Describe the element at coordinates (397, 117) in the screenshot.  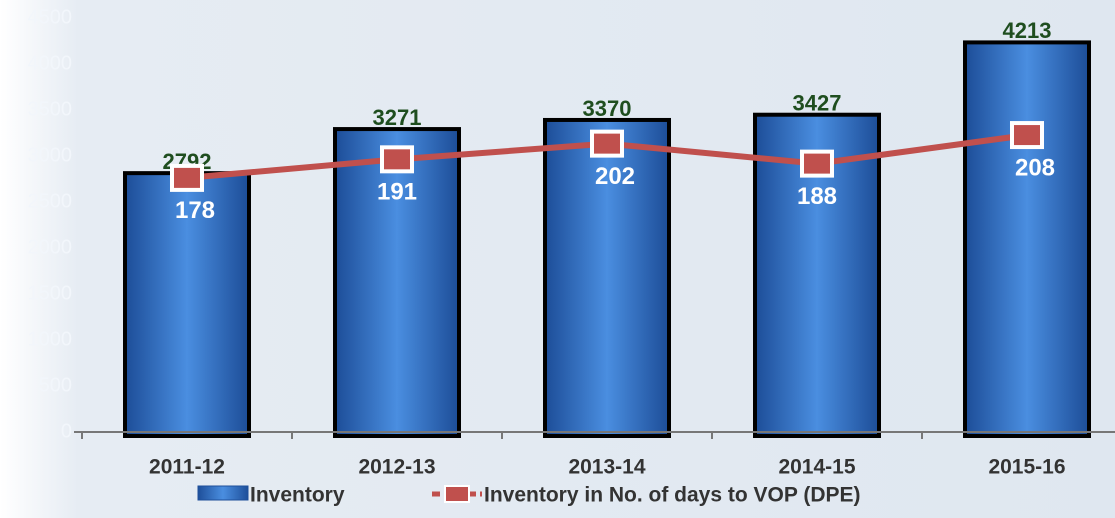
I see `bar-value-label: 3271` at that location.